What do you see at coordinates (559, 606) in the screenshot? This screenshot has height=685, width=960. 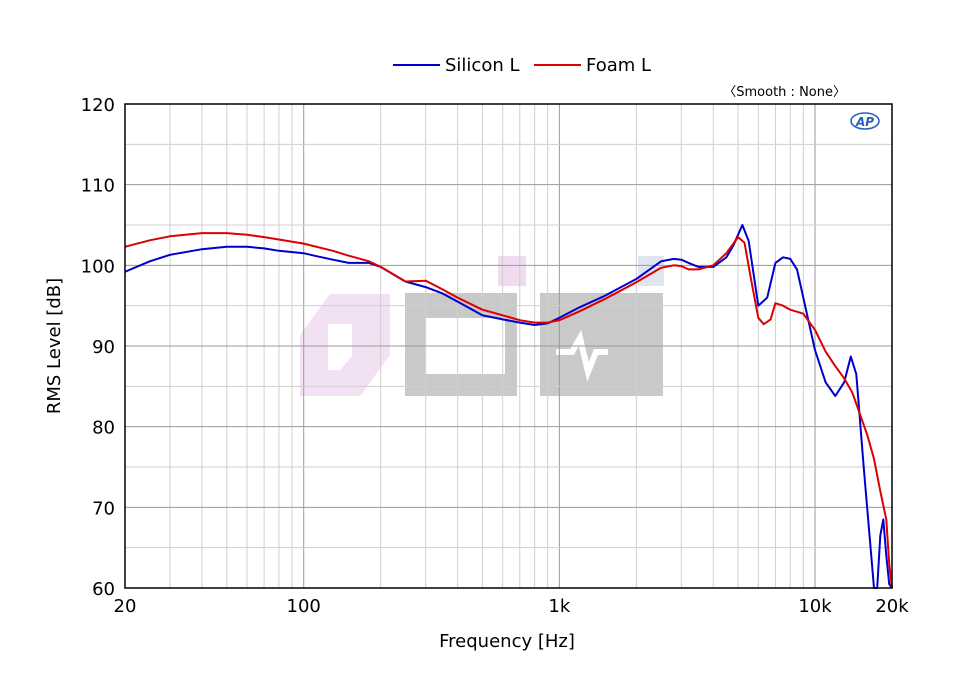 I see `x-tick-label: 1k` at bounding box center [559, 606].